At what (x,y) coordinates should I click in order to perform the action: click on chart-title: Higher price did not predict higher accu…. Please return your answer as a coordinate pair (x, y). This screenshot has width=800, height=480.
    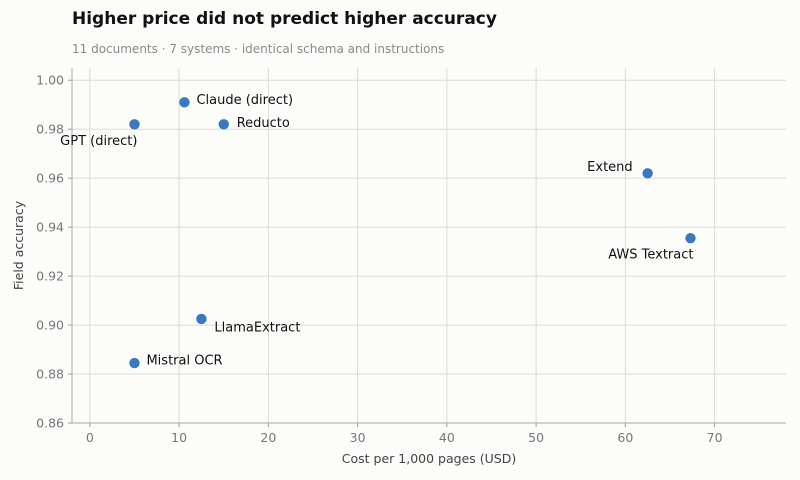
    Looking at the image, I should click on (284, 19).